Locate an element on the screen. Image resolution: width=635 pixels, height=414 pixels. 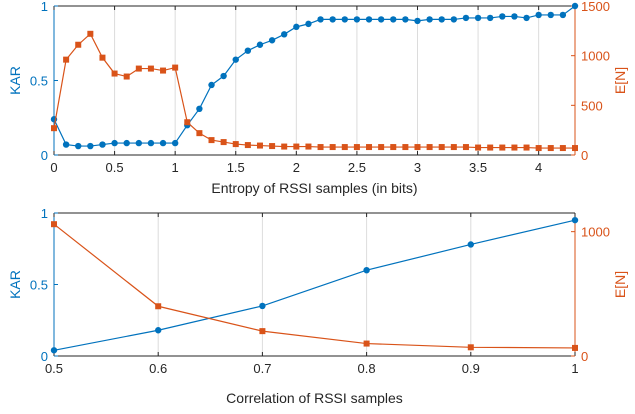
x-tick-label: 0 is located at coordinates (53, 167).